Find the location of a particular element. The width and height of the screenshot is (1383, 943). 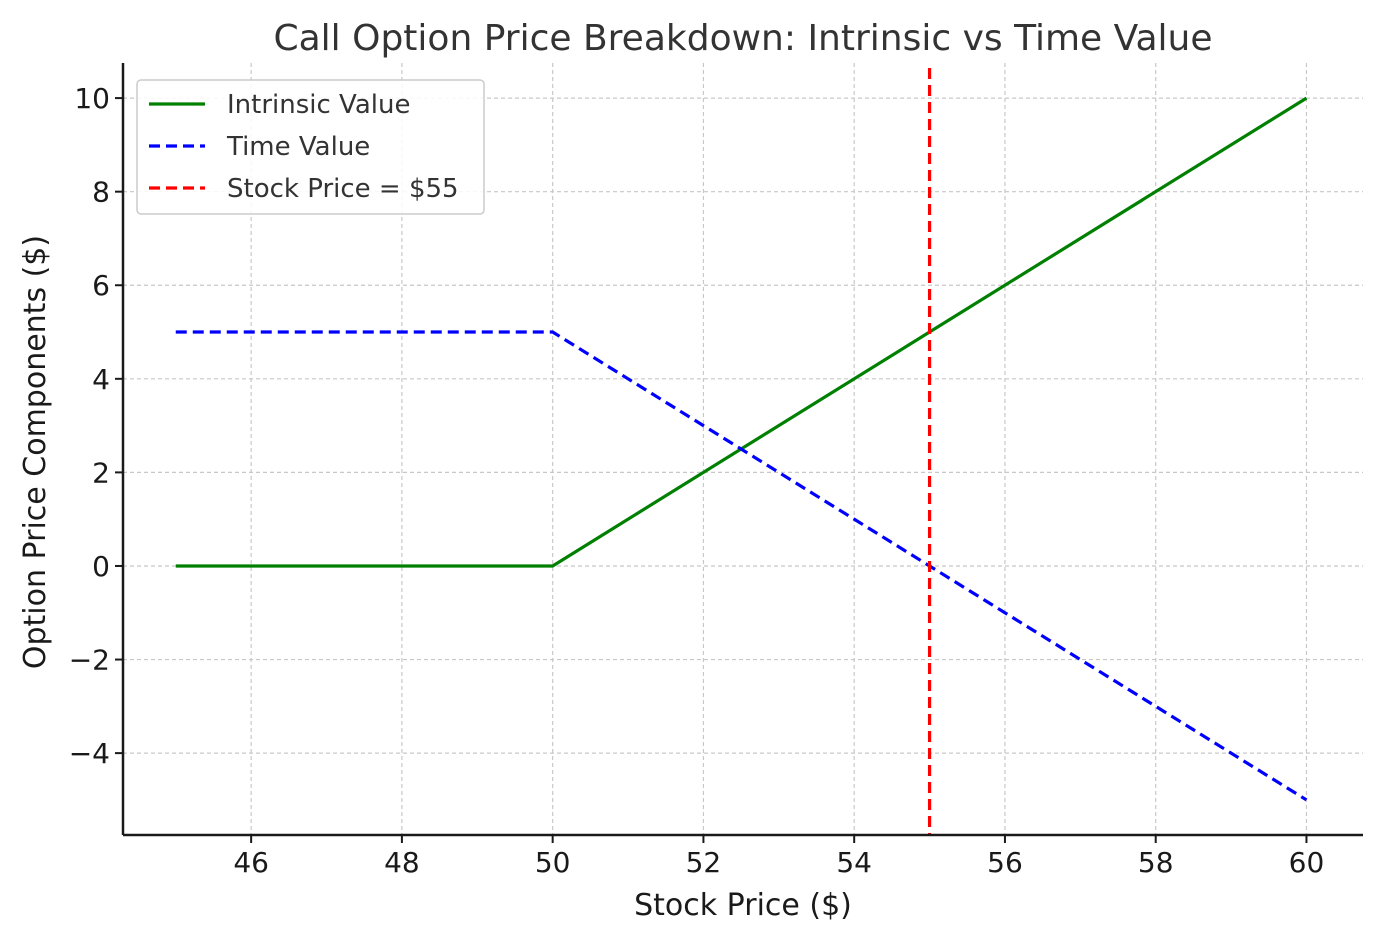

y-tick-label: 4 is located at coordinates (101, 379).